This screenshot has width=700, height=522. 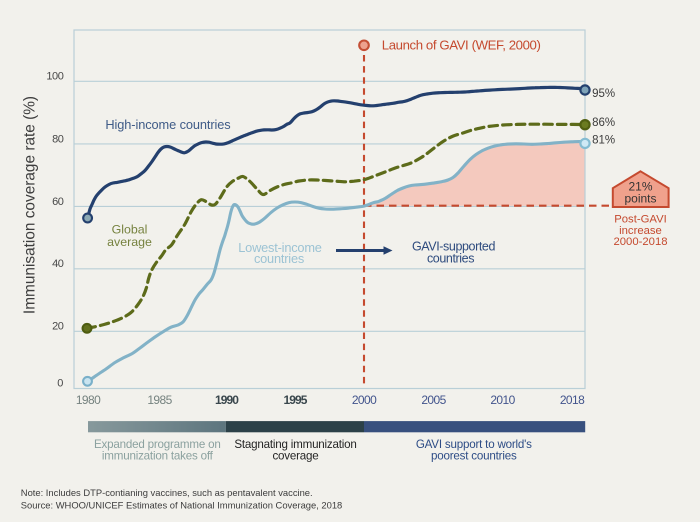 I want to click on svg-text: increase, so click(x=640, y=231).